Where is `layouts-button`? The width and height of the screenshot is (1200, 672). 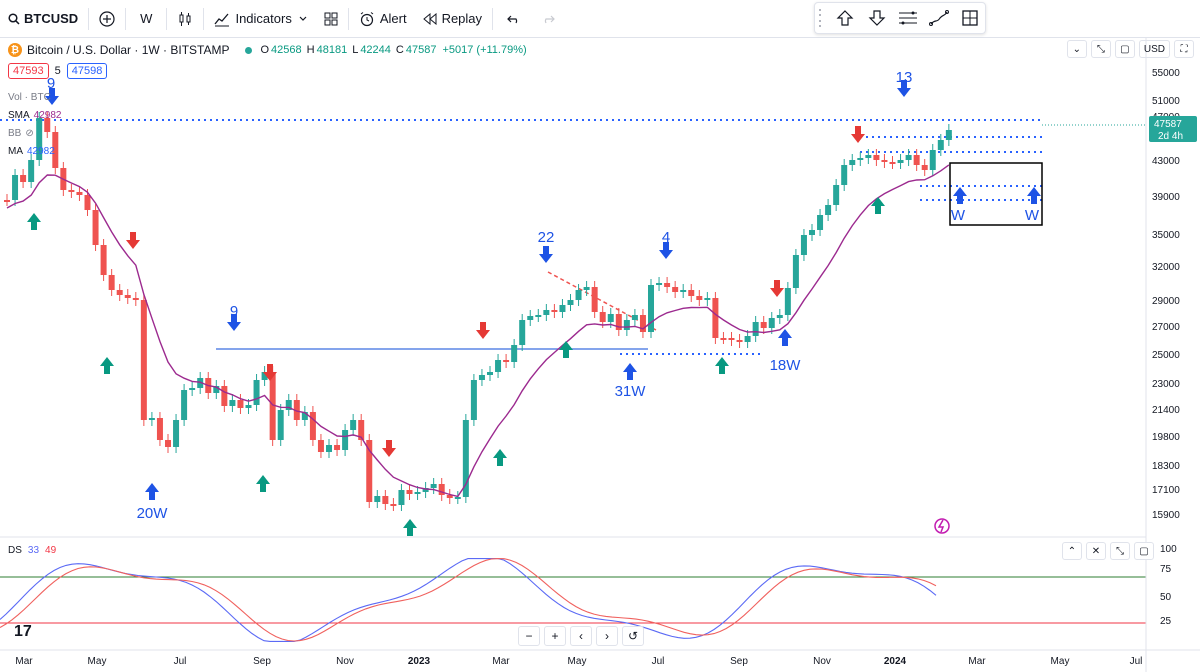
layouts-button is located at coordinates (331, 19).